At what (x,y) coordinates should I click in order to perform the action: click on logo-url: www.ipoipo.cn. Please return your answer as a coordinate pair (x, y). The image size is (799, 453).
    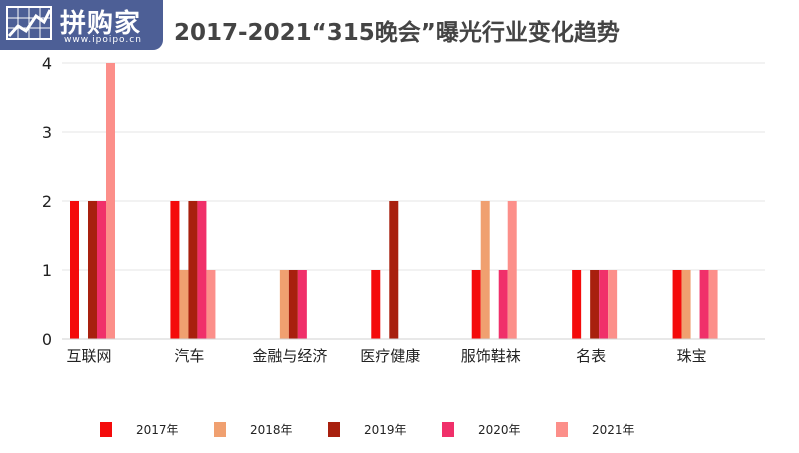
    Looking at the image, I should click on (103, 40).